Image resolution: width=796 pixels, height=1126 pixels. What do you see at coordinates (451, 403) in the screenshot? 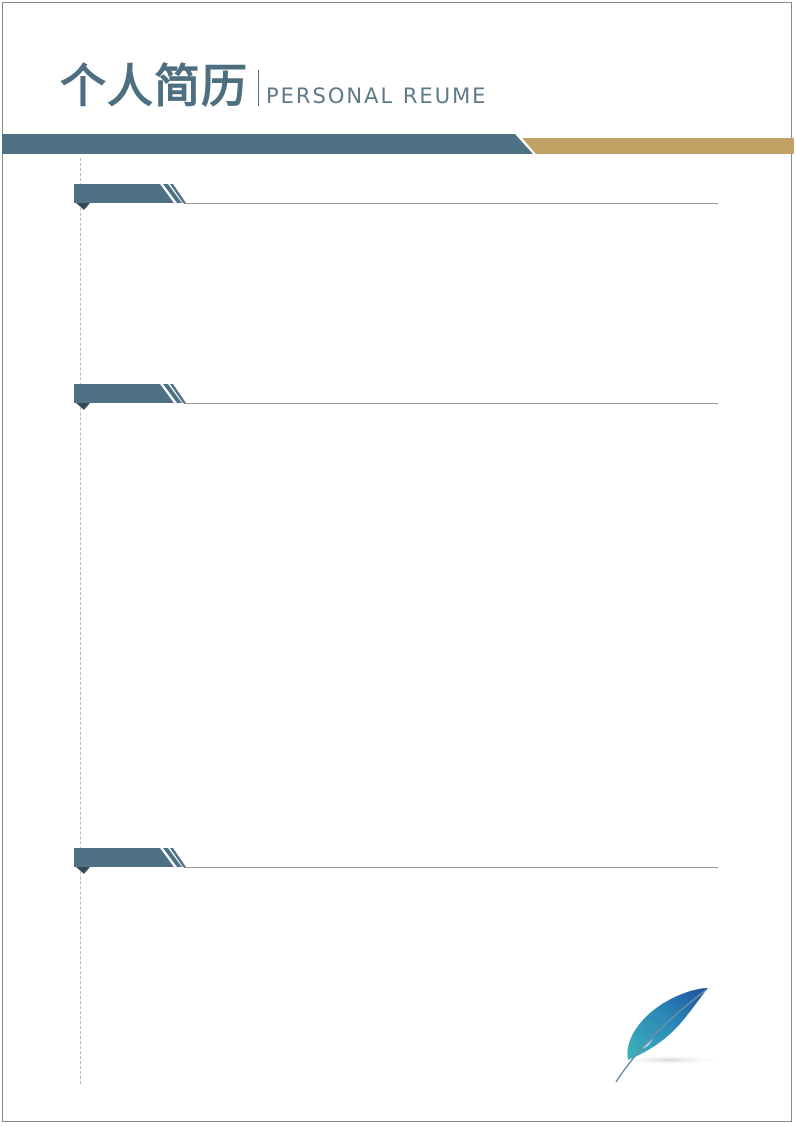
I see `section-2-rule` at bounding box center [451, 403].